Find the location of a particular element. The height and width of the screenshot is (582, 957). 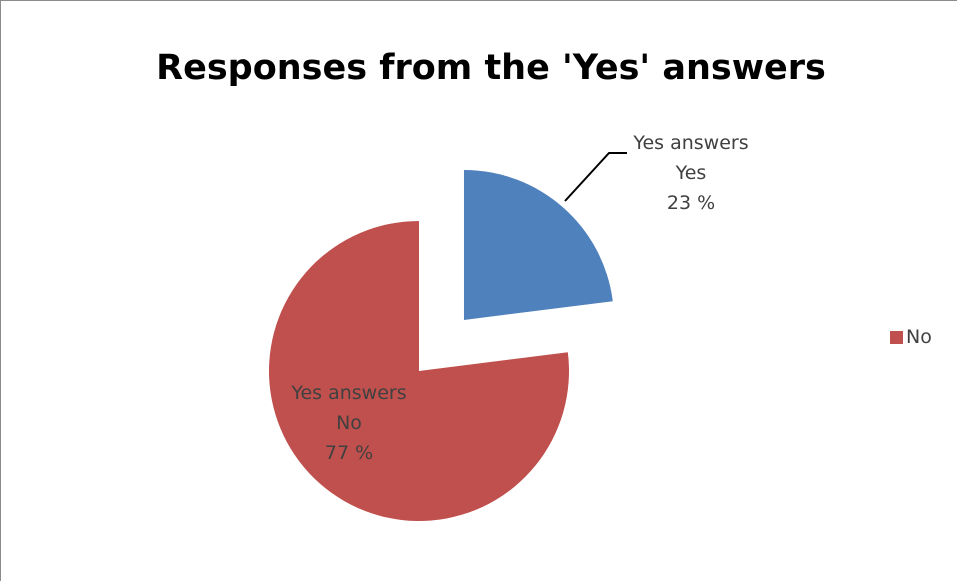

chart-title: Responses from the 'Yes' answers is located at coordinates (491, 68).